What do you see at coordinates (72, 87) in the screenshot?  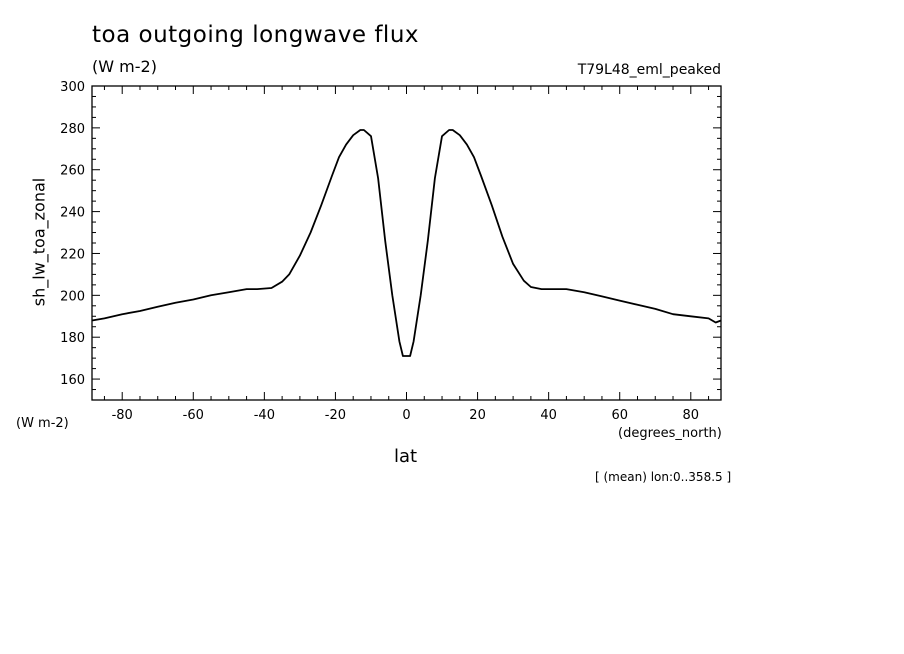 I see `y-tick-label: 300` at bounding box center [72, 87].